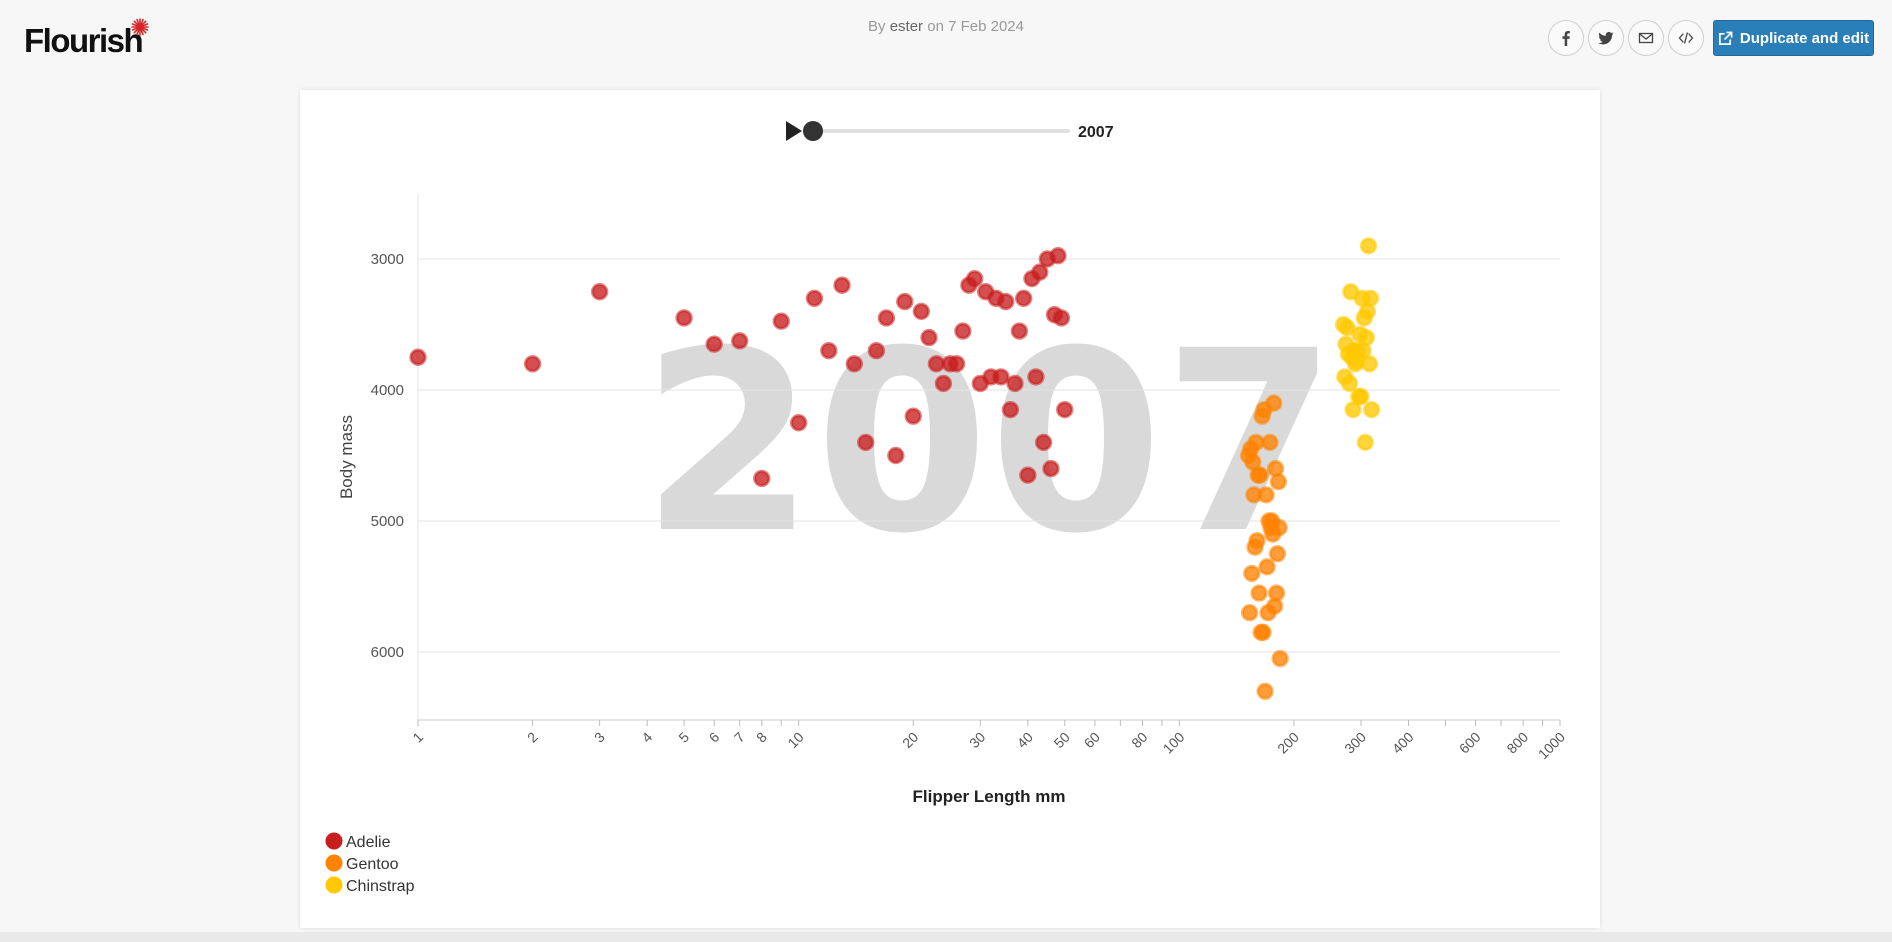 The width and height of the screenshot is (1892, 942). Describe the element at coordinates (714, 737) in the screenshot. I see `x-tick-label: 6` at that location.